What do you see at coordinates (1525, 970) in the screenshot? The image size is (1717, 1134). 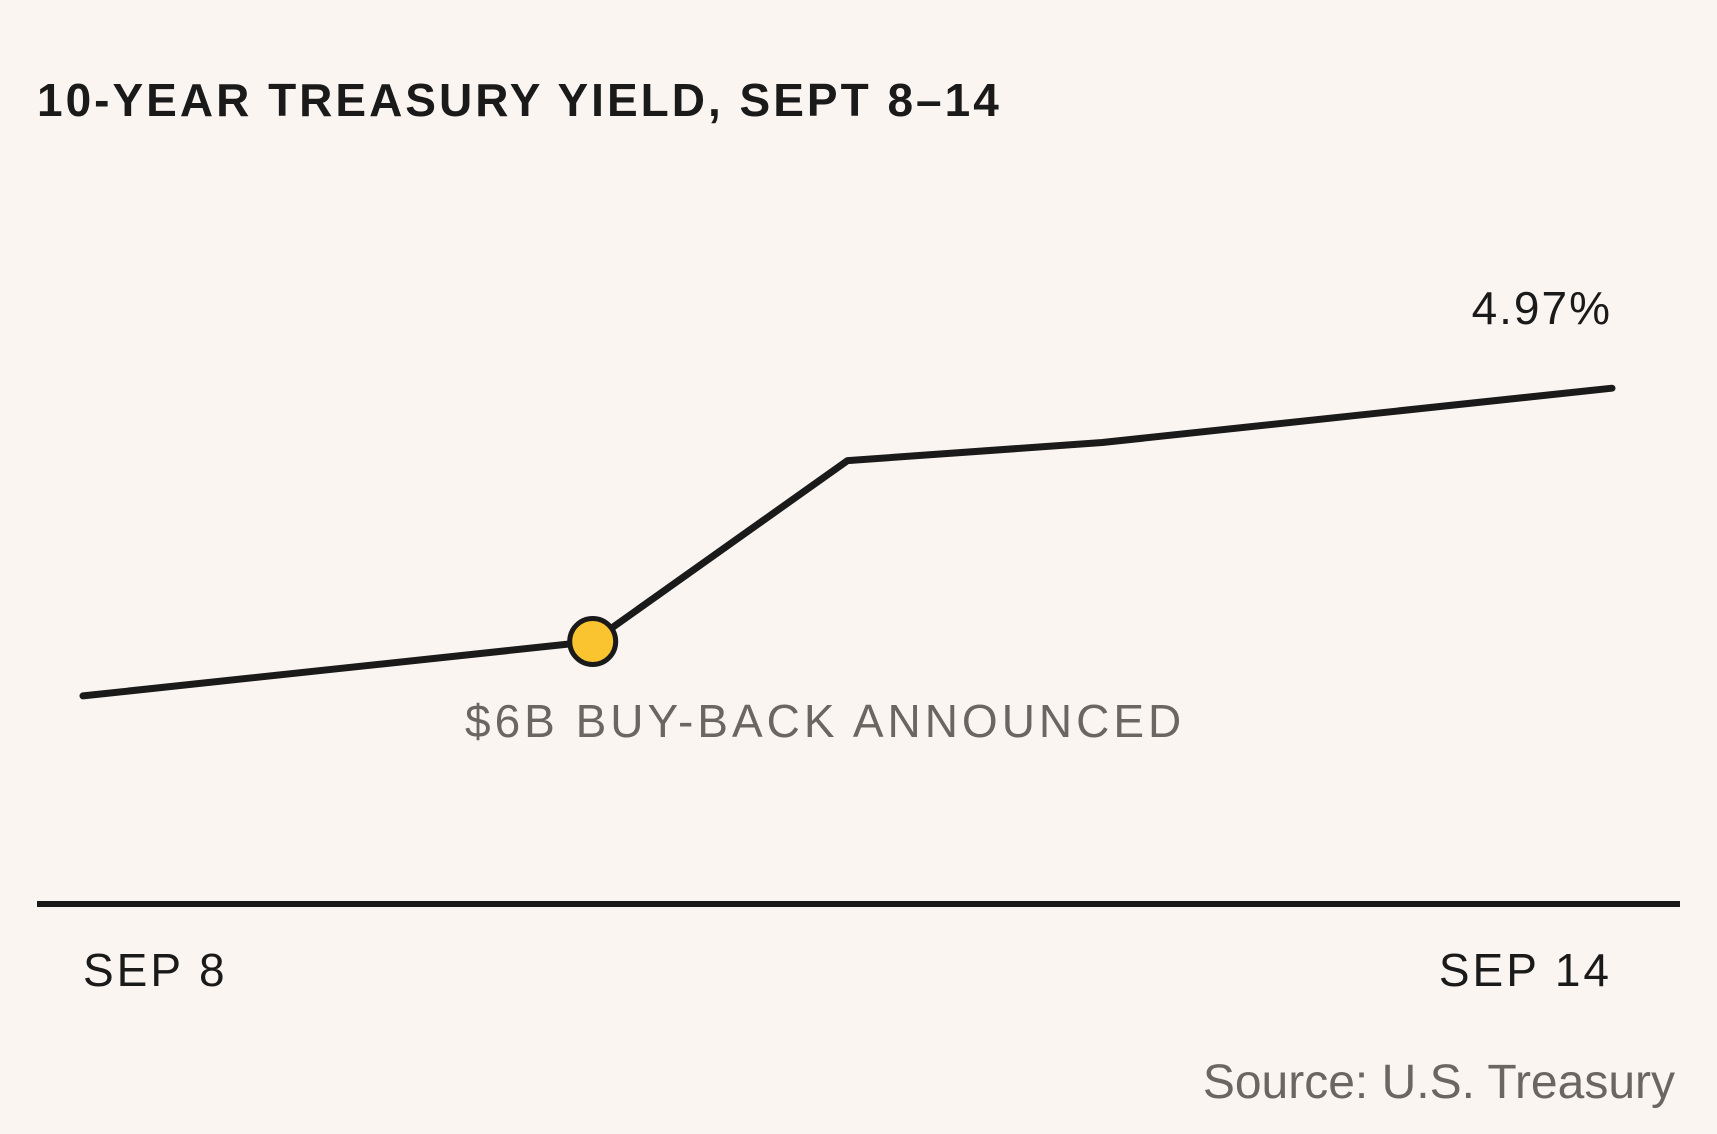 I see `x-tick-label-end: SEP 14` at bounding box center [1525, 970].